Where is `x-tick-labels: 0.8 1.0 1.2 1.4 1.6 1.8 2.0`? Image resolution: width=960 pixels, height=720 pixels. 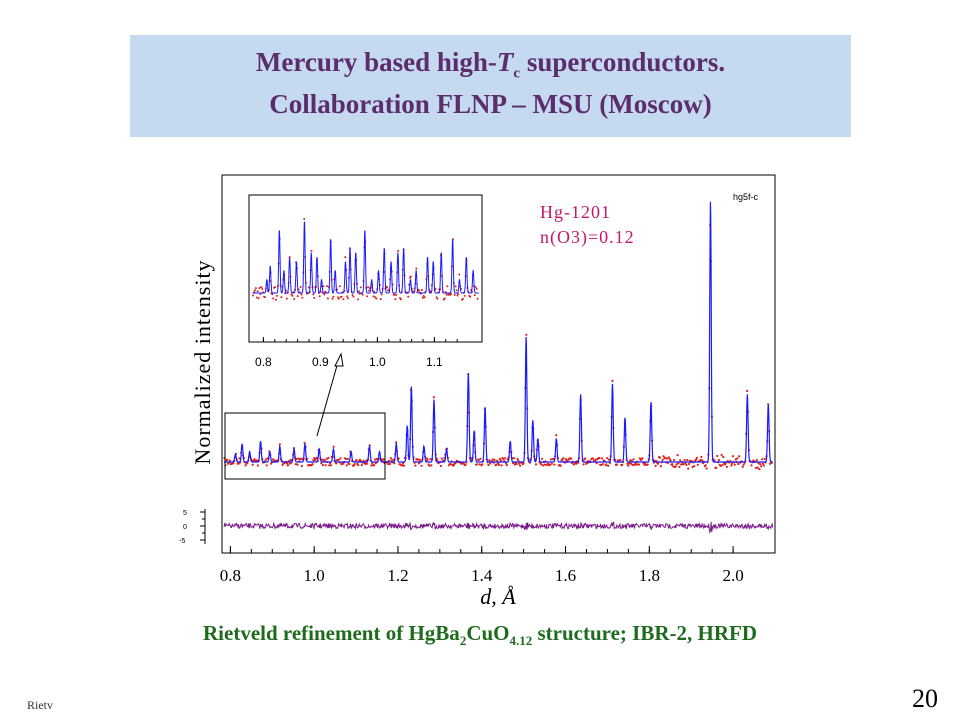 x-tick-labels: 0.8 1.0 1.2 1.4 1.6 1.8 2.0 is located at coordinates (482, 575).